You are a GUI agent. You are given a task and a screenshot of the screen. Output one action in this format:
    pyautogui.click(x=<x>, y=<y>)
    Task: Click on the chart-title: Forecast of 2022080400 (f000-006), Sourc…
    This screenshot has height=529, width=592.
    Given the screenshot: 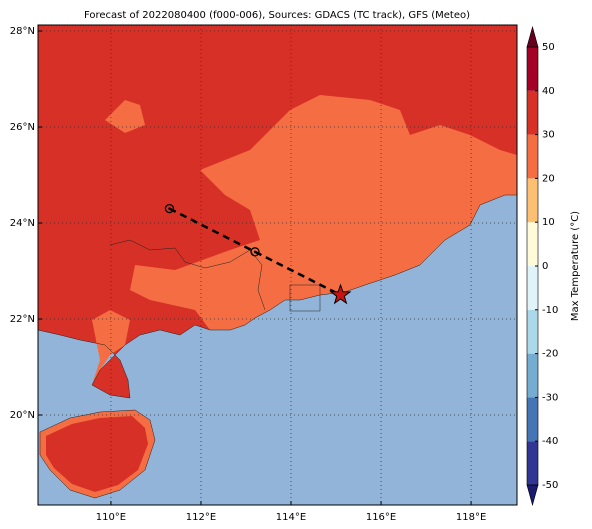 What is the action you would take?
    pyautogui.click(x=277, y=15)
    